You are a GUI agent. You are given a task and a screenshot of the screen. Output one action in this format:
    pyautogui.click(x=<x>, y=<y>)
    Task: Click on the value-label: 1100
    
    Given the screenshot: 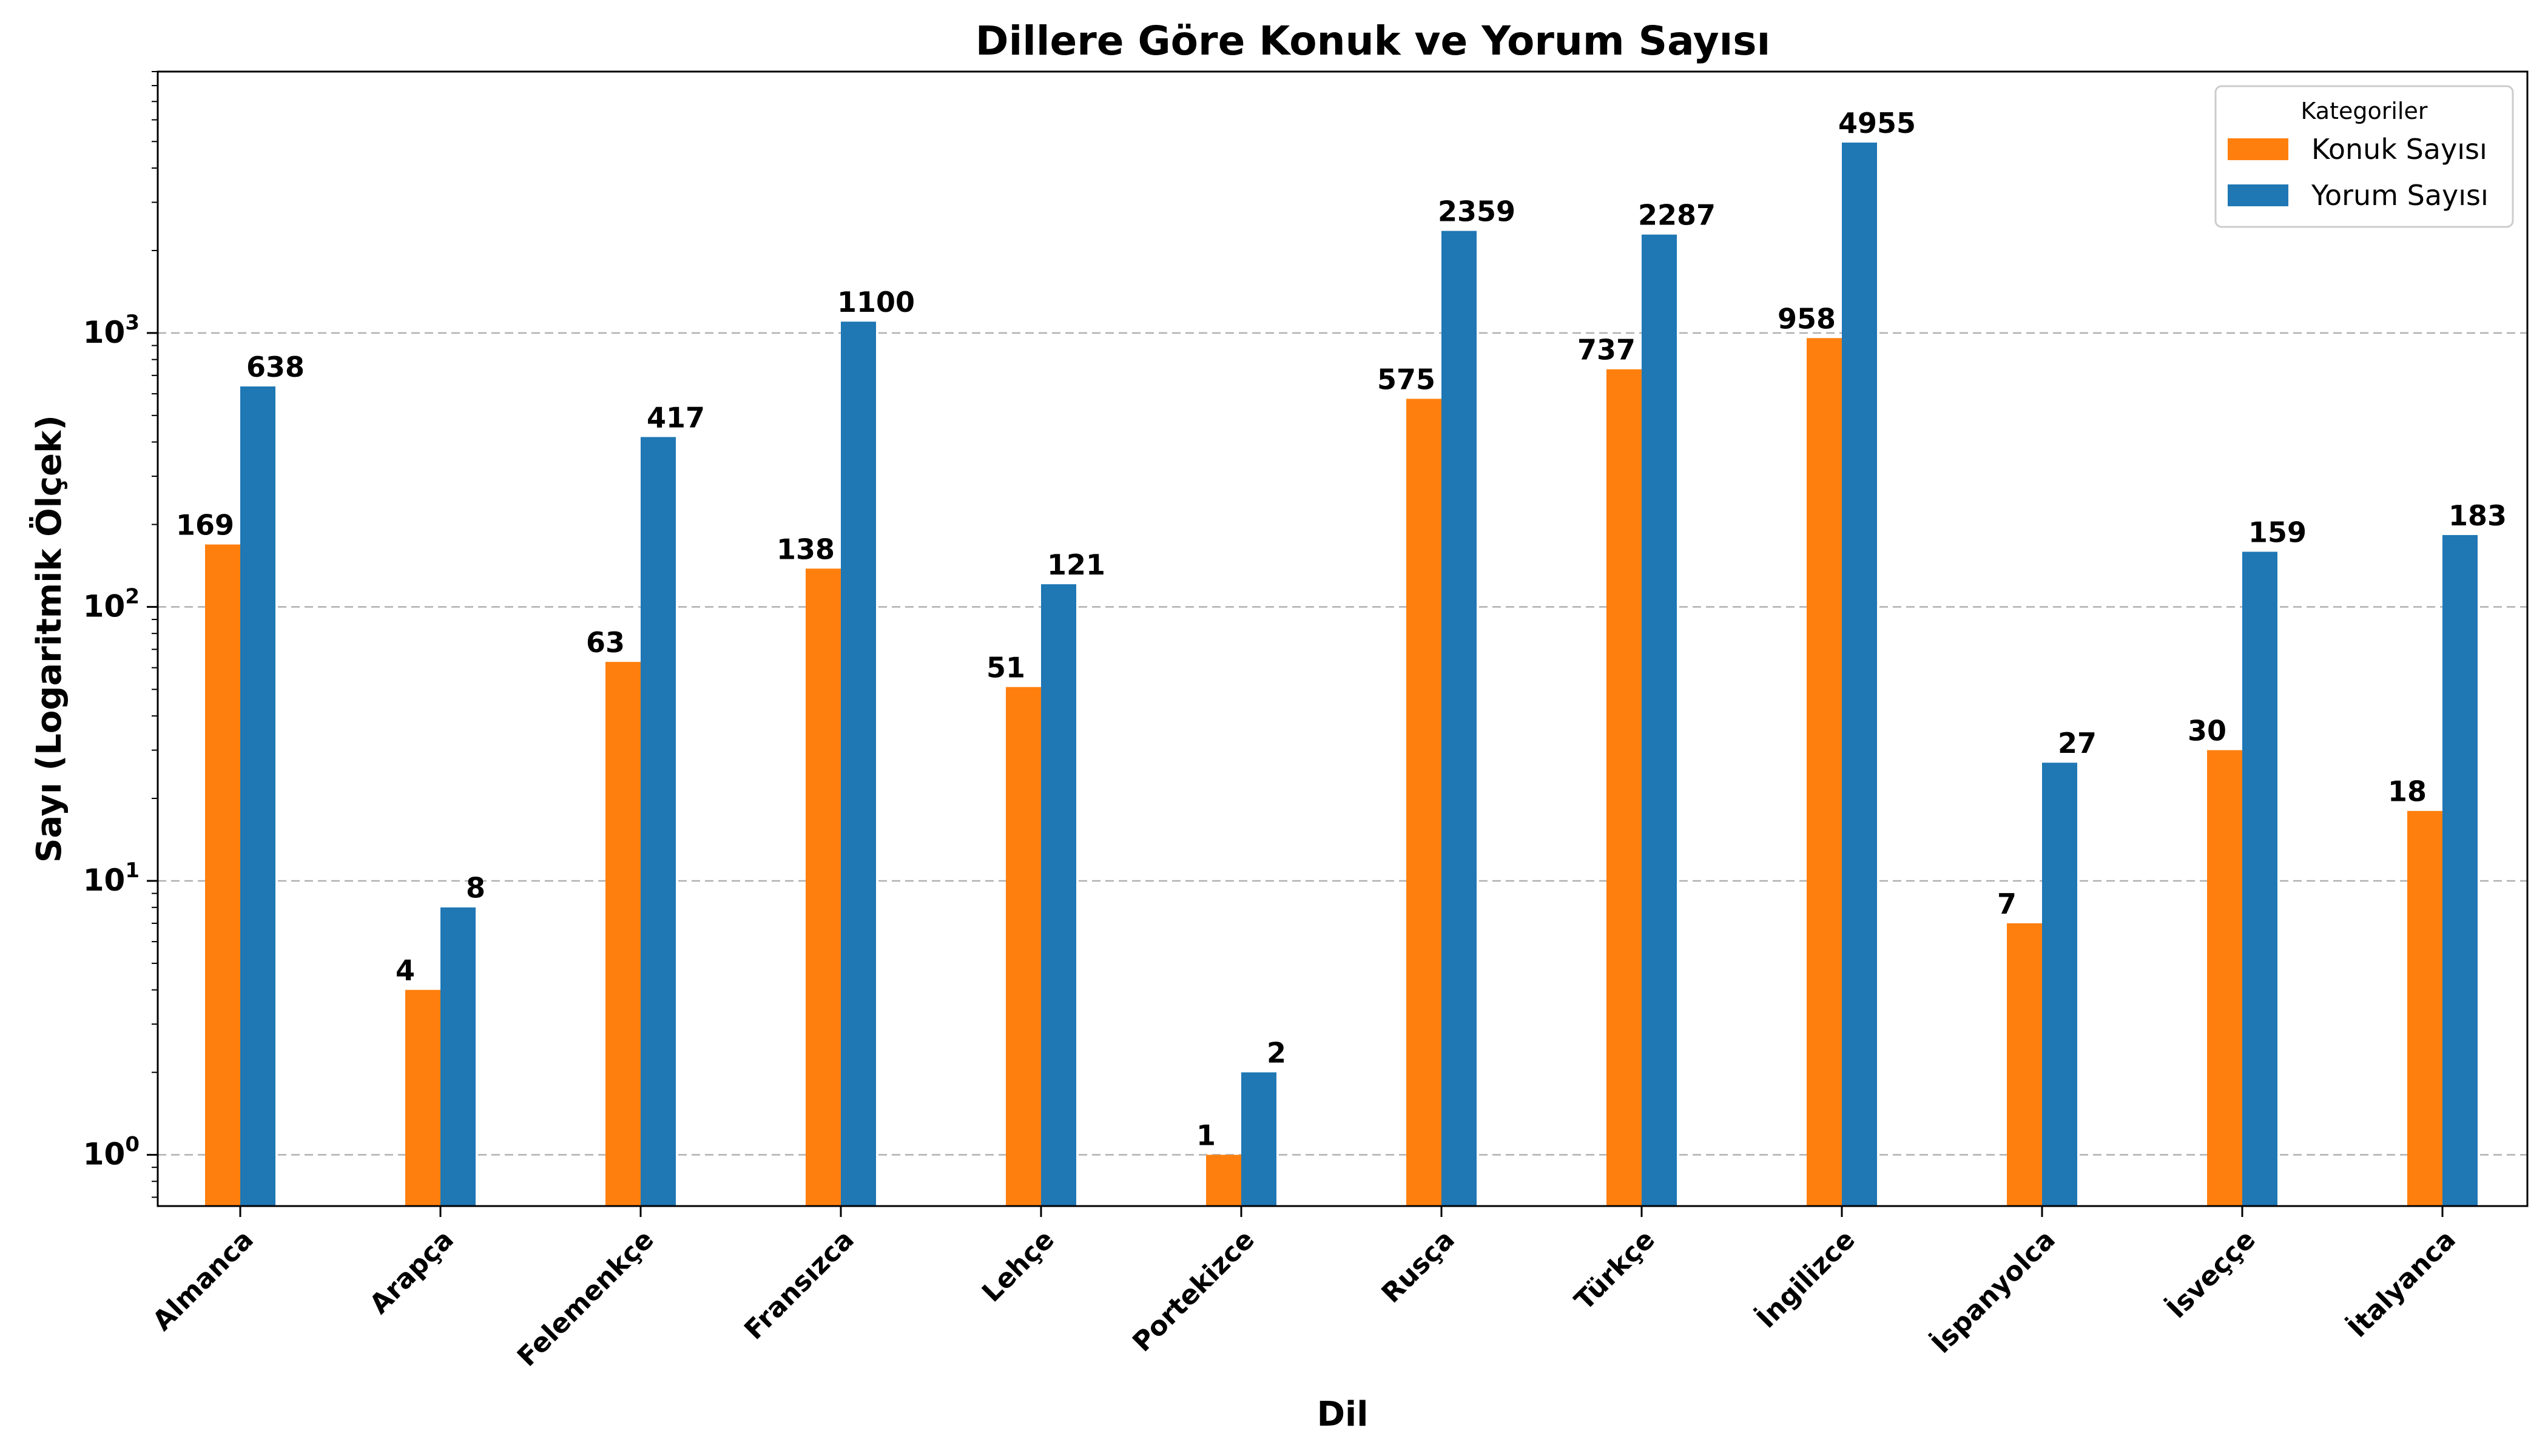 What is the action you would take?
    pyautogui.click(x=876, y=302)
    